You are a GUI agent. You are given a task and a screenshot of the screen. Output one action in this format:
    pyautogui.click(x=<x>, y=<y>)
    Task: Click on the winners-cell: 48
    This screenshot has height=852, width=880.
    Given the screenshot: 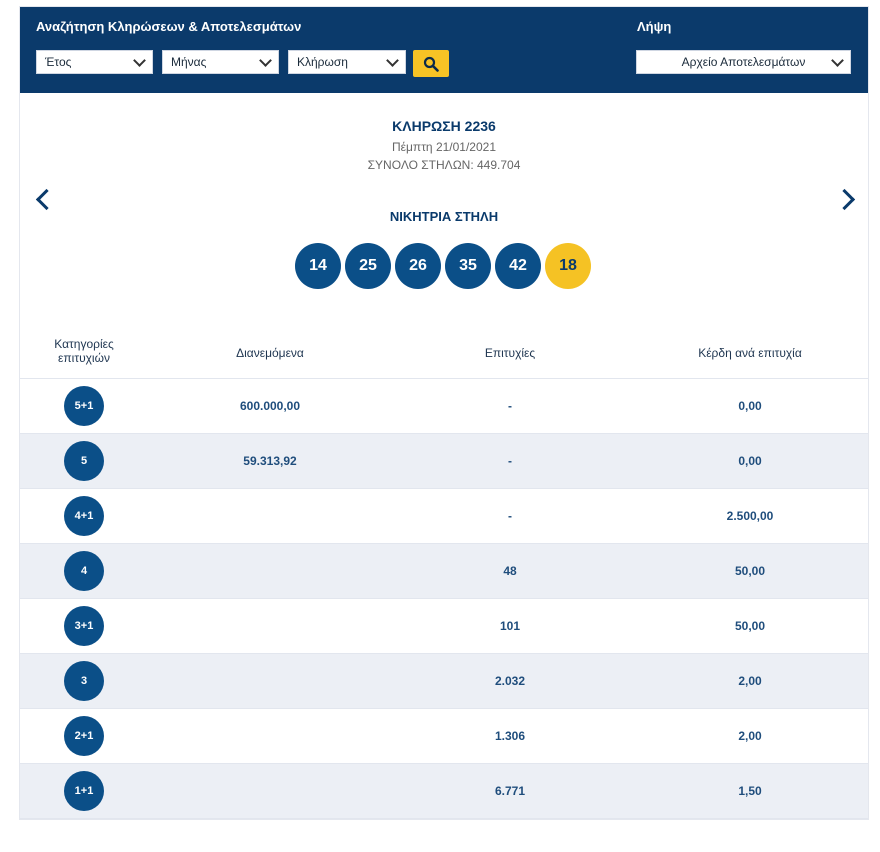 What is the action you would take?
    pyautogui.click(x=510, y=571)
    